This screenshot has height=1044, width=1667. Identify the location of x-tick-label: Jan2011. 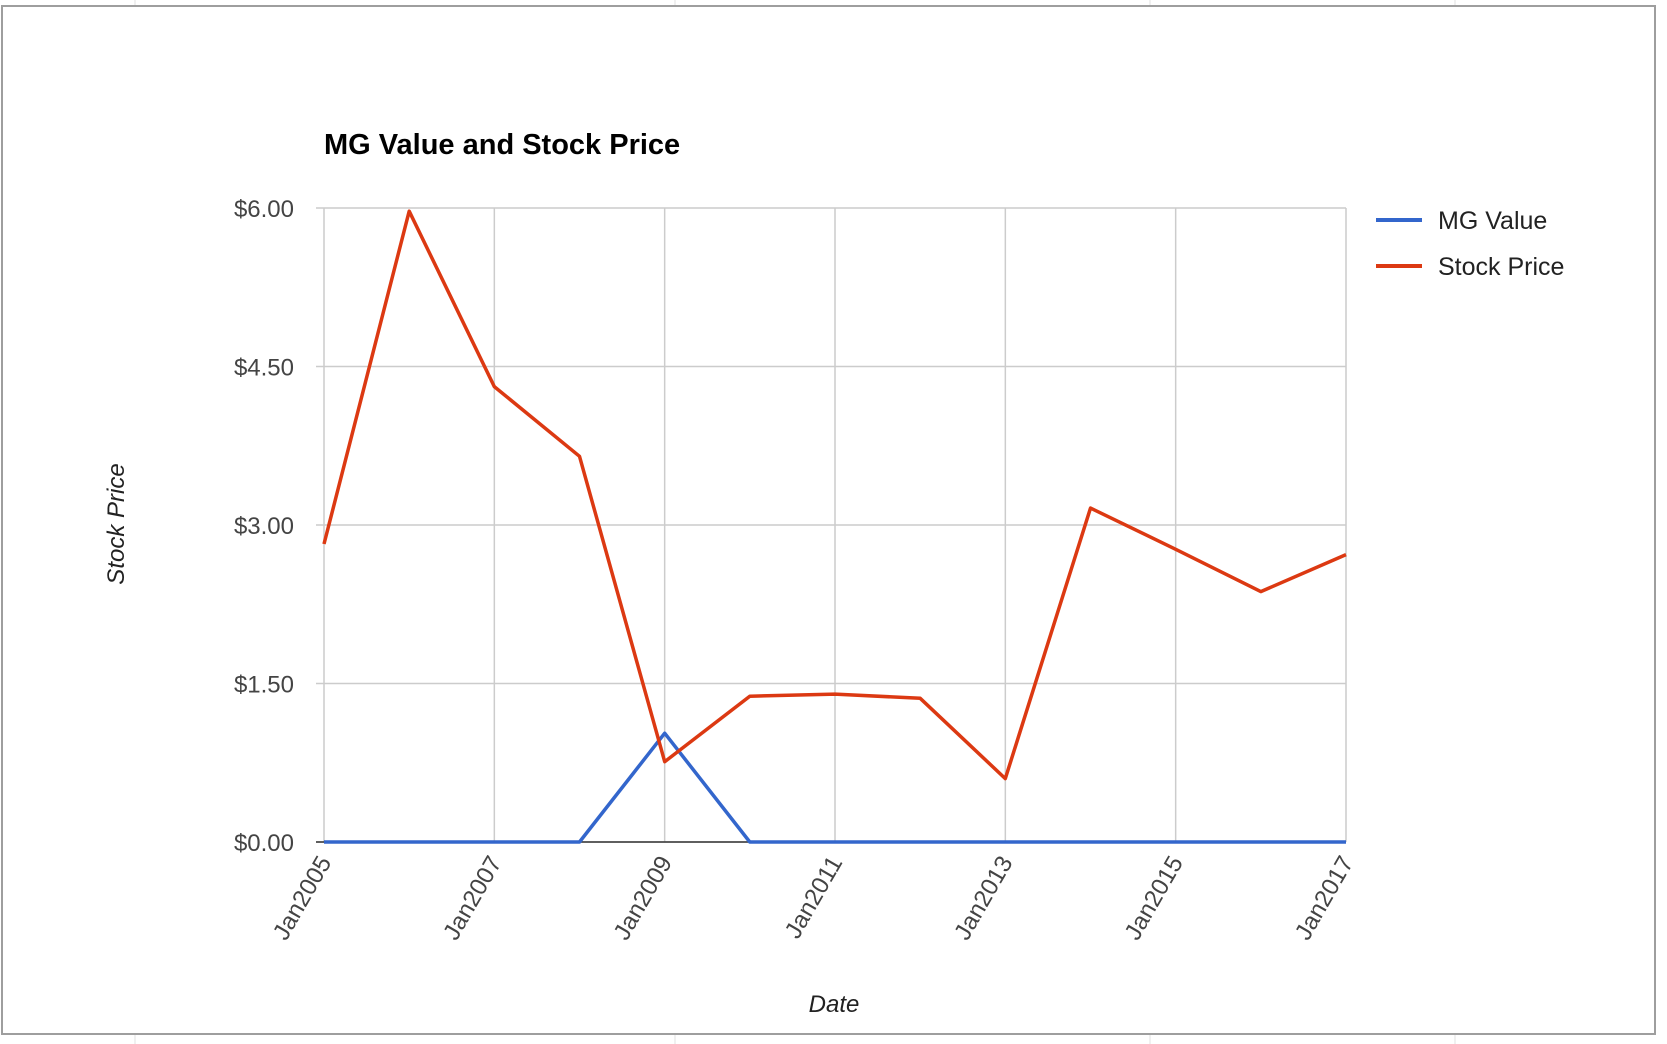
(814, 898).